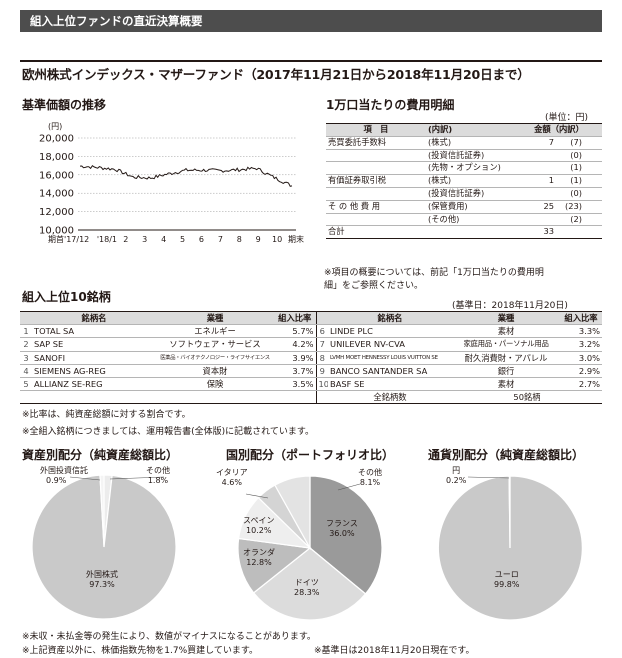  Describe the element at coordinates (311, 21) in the screenshot. I see `section-header: 組入上位ファンドの直近決算概要` at that location.